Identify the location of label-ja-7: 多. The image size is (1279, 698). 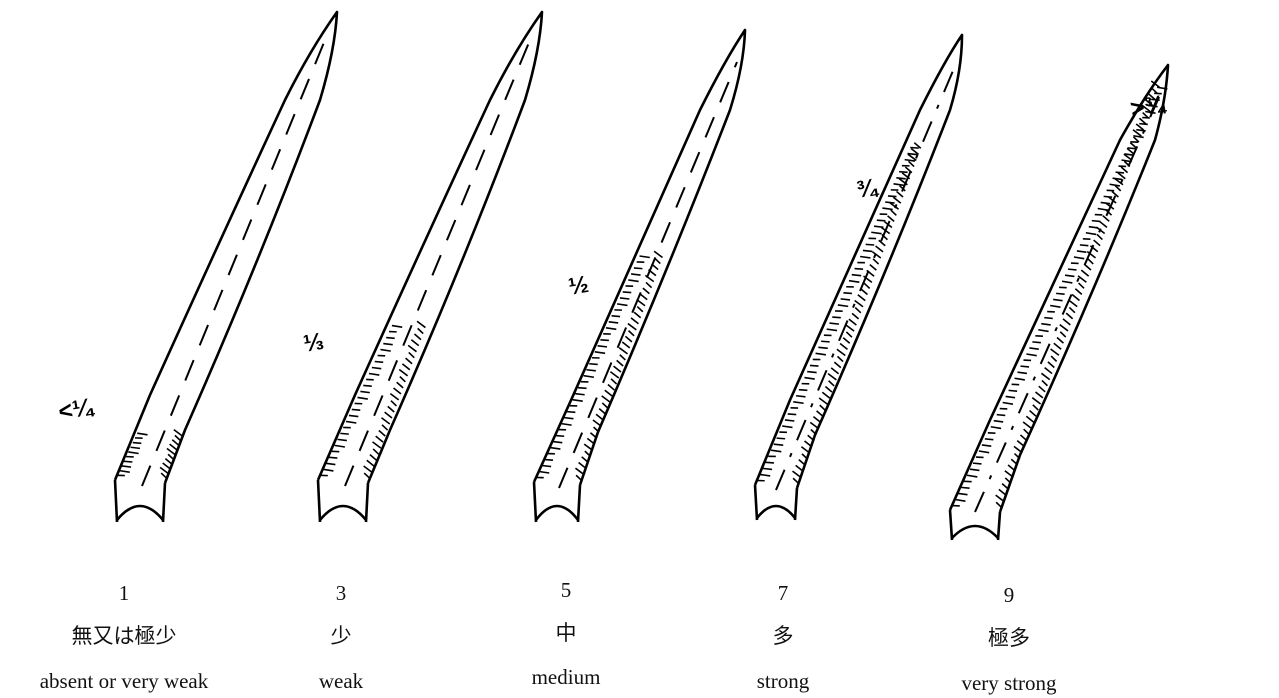
(783, 636).